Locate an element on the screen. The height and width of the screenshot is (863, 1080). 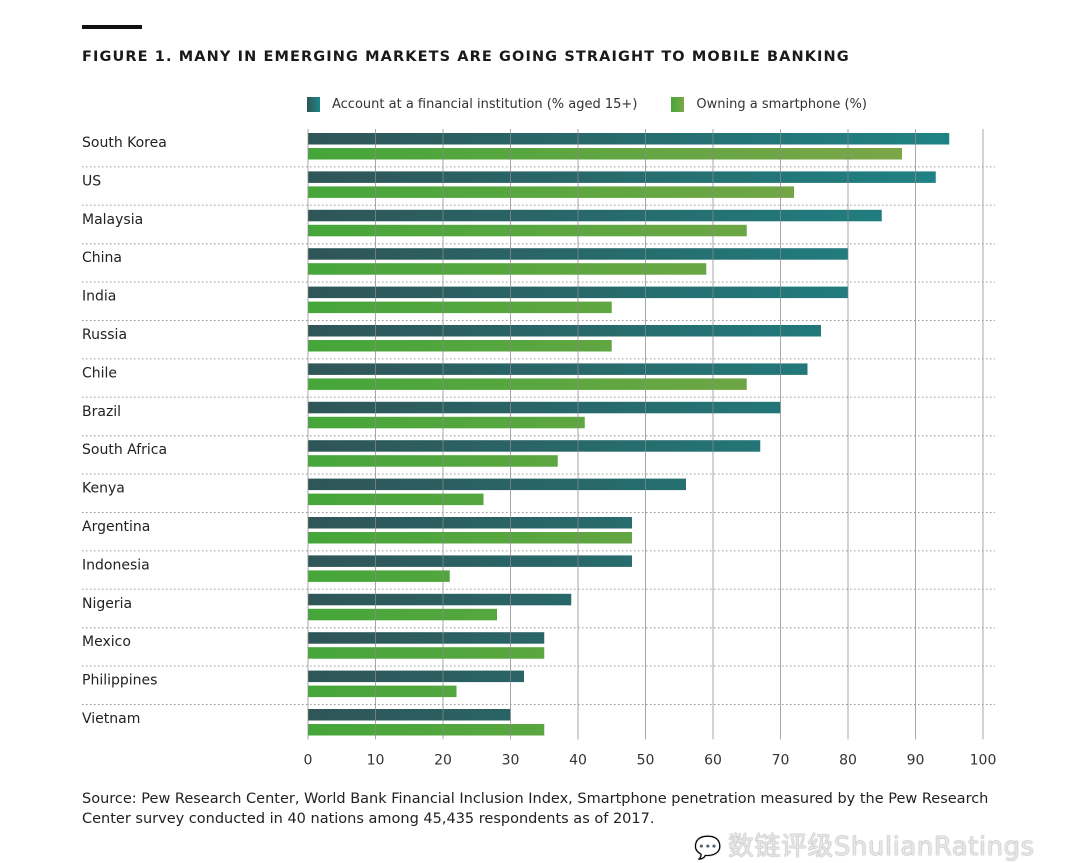
bar-smartphone-russia is located at coordinates (460, 346).